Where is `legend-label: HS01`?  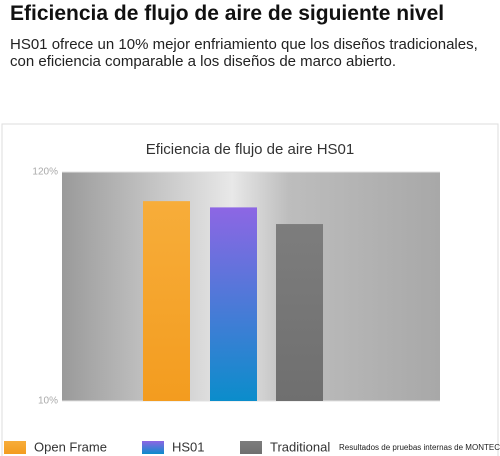 legend-label: HS01 is located at coordinates (188, 446).